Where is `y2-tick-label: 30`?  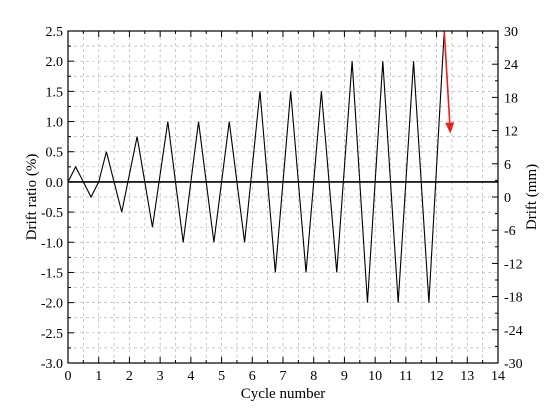 y2-tick-label: 30 is located at coordinates (511, 32).